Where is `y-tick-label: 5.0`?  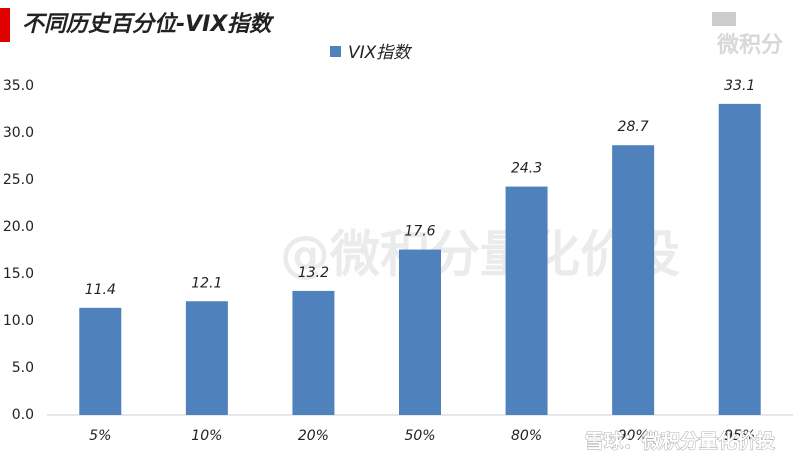 y-tick-label: 5.0 is located at coordinates (23, 368).